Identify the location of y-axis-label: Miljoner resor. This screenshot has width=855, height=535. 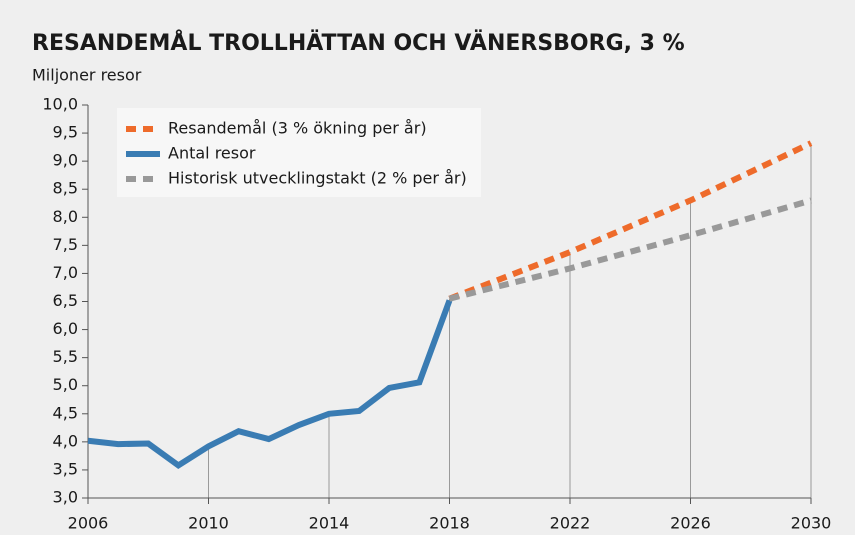
(87, 75).